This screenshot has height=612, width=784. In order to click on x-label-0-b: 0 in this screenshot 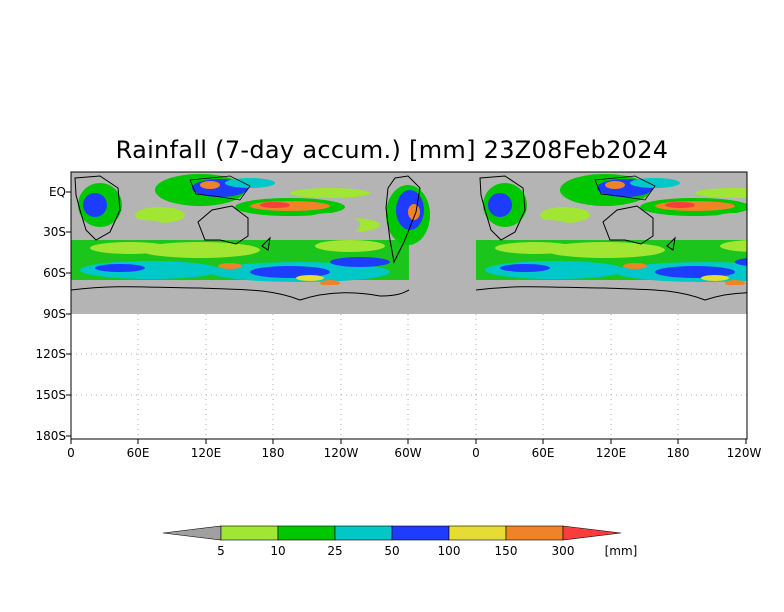, I will do `click(476, 453)`.